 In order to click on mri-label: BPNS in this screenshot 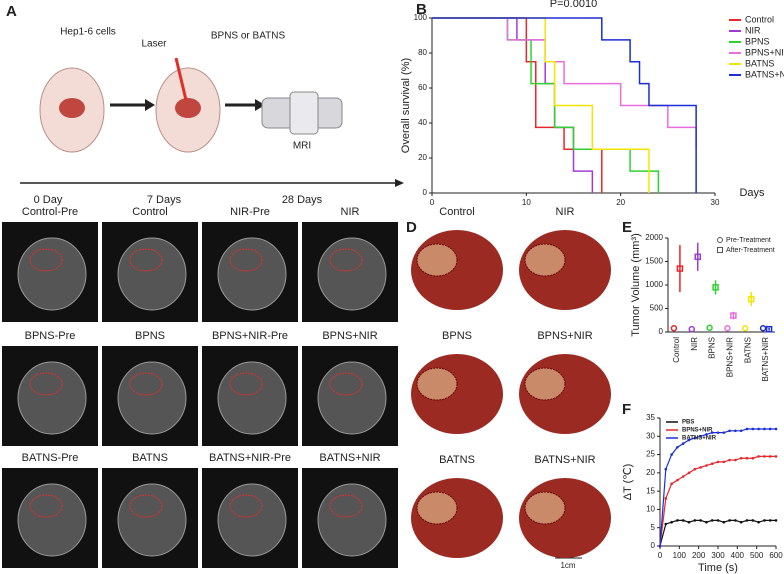, I will do `click(150, 336)`.